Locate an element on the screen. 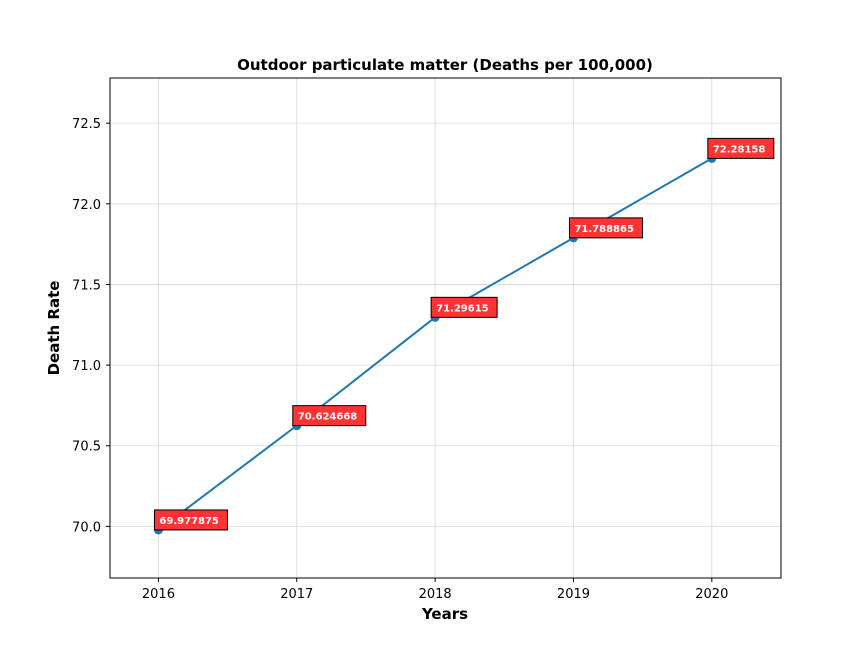  data-label: 70.624668 is located at coordinates (329, 416).